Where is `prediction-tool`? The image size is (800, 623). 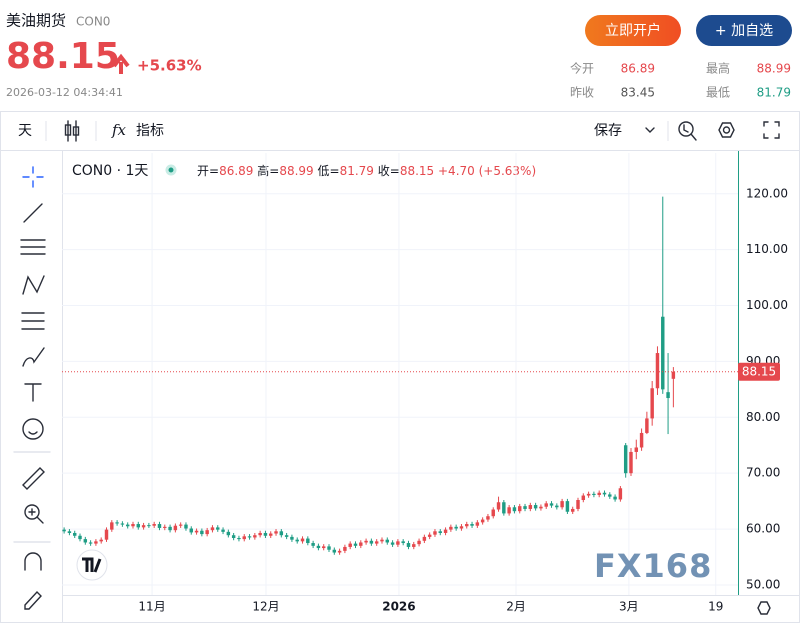
prediction-tool is located at coordinates (33, 321).